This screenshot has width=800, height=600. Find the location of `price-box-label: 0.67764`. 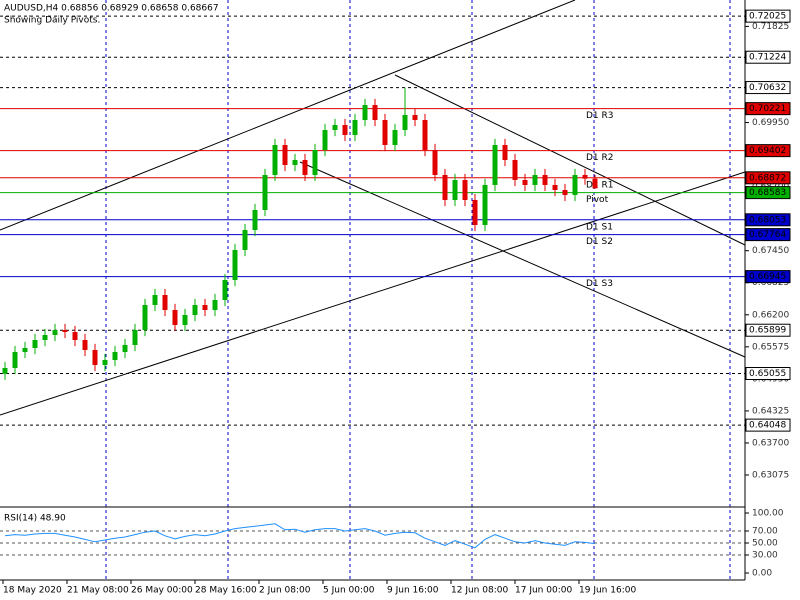

price-box-label: 0.67764 is located at coordinates (767, 235).